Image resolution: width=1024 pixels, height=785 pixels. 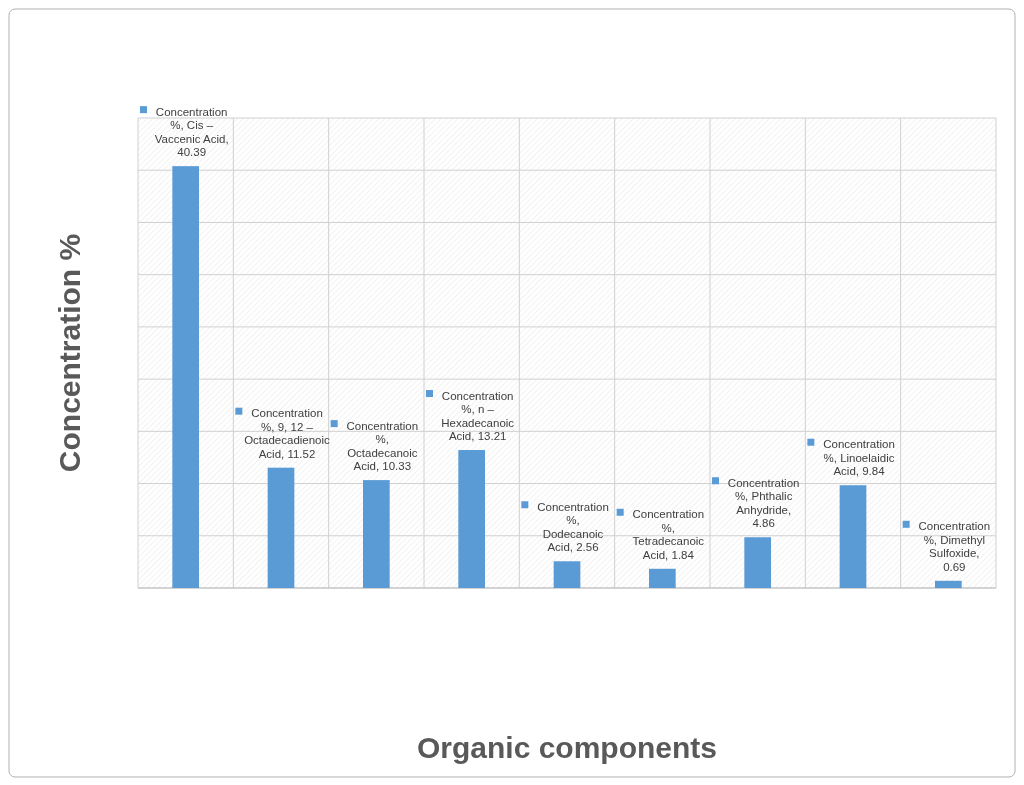 I want to click on data-label: Concentration %, Cis – Vaccenic Acid, 40.39, so click(x=191, y=132).